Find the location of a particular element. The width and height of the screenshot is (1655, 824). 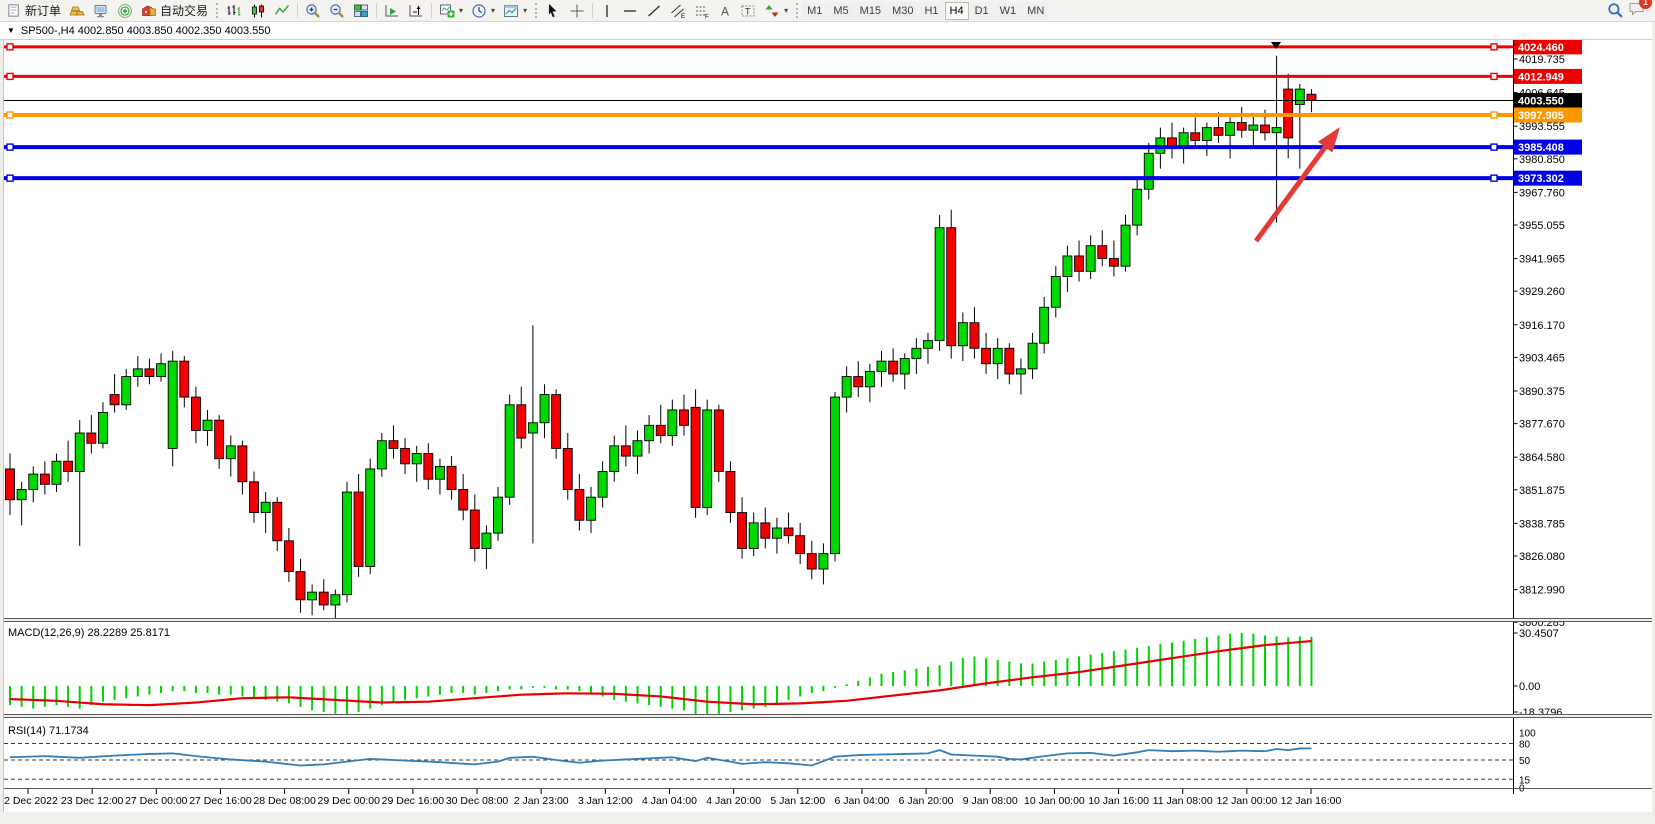

zoom-in-icon is located at coordinates (313, 11).